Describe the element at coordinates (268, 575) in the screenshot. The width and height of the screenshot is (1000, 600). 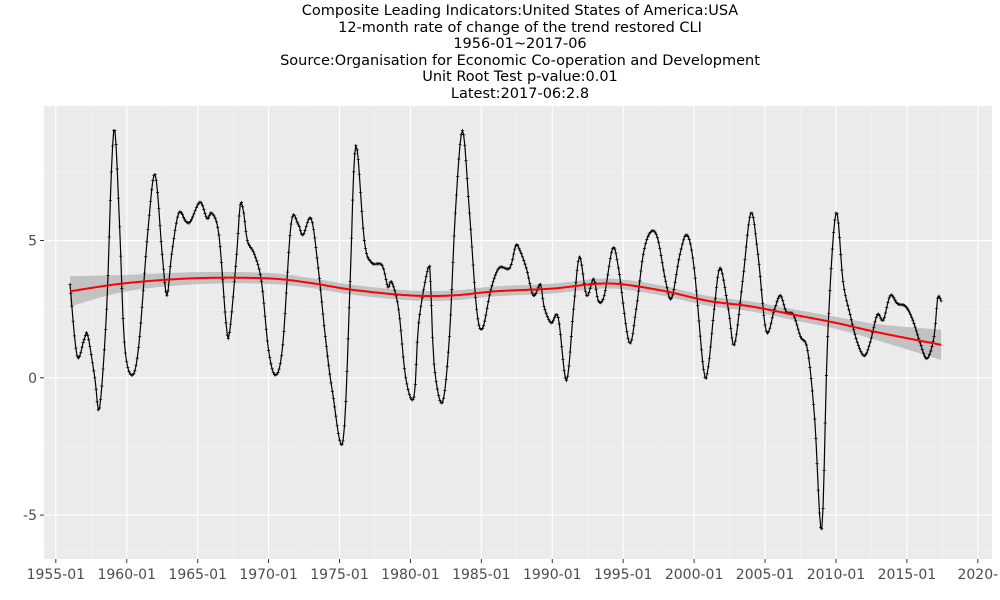
I see `x-axis-tick-label: 1970-01` at that location.